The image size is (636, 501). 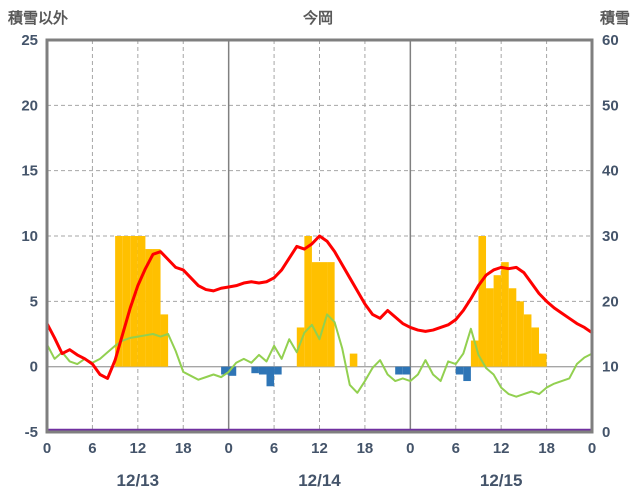 What do you see at coordinates (606, 432) in the screenshot?
I see `right-axis-tick: 0` at bounding box center [606, 432].